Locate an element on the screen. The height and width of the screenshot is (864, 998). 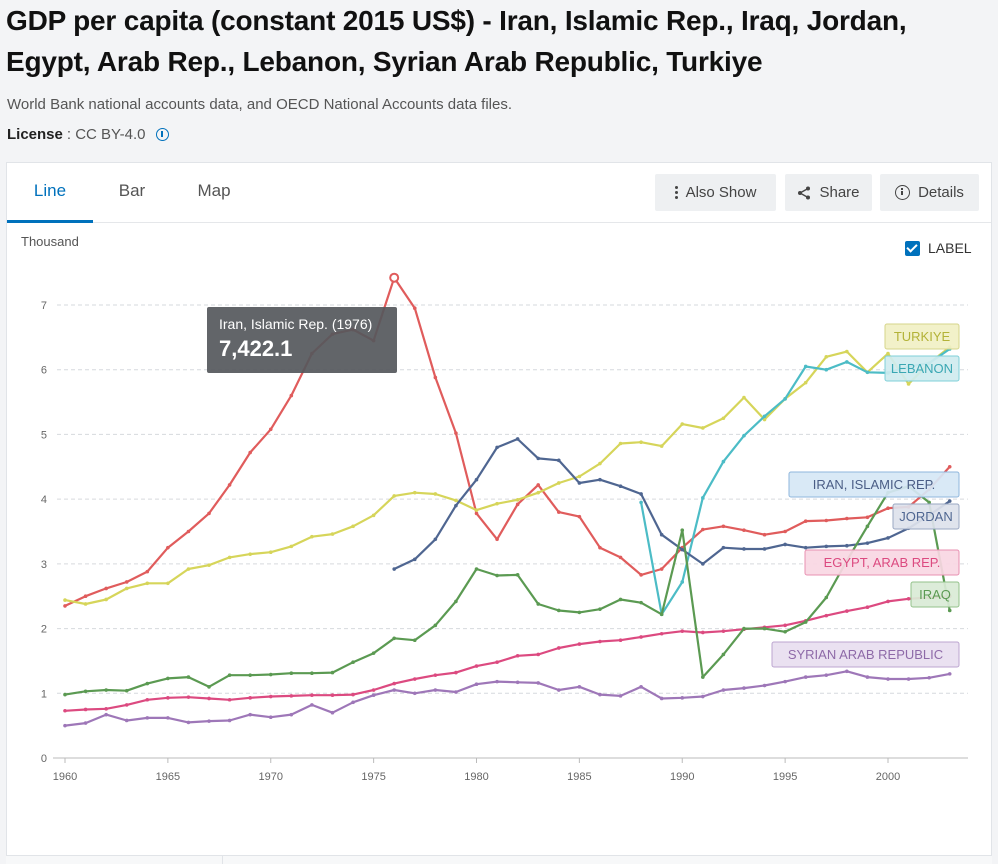
tab-line: Line is located at coordinates (50, 193).